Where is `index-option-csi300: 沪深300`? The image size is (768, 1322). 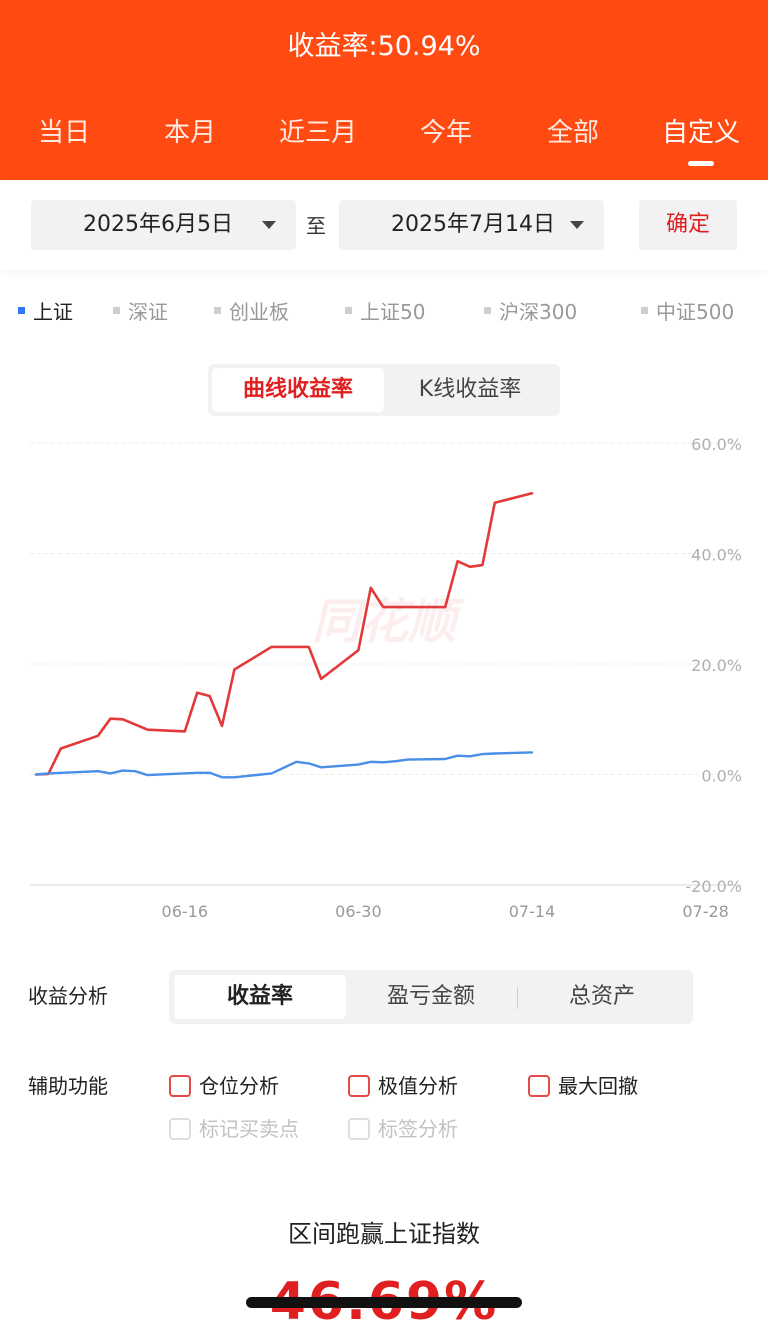
index-option-csi300: 沪深300 is located at coordinates (530, 310).